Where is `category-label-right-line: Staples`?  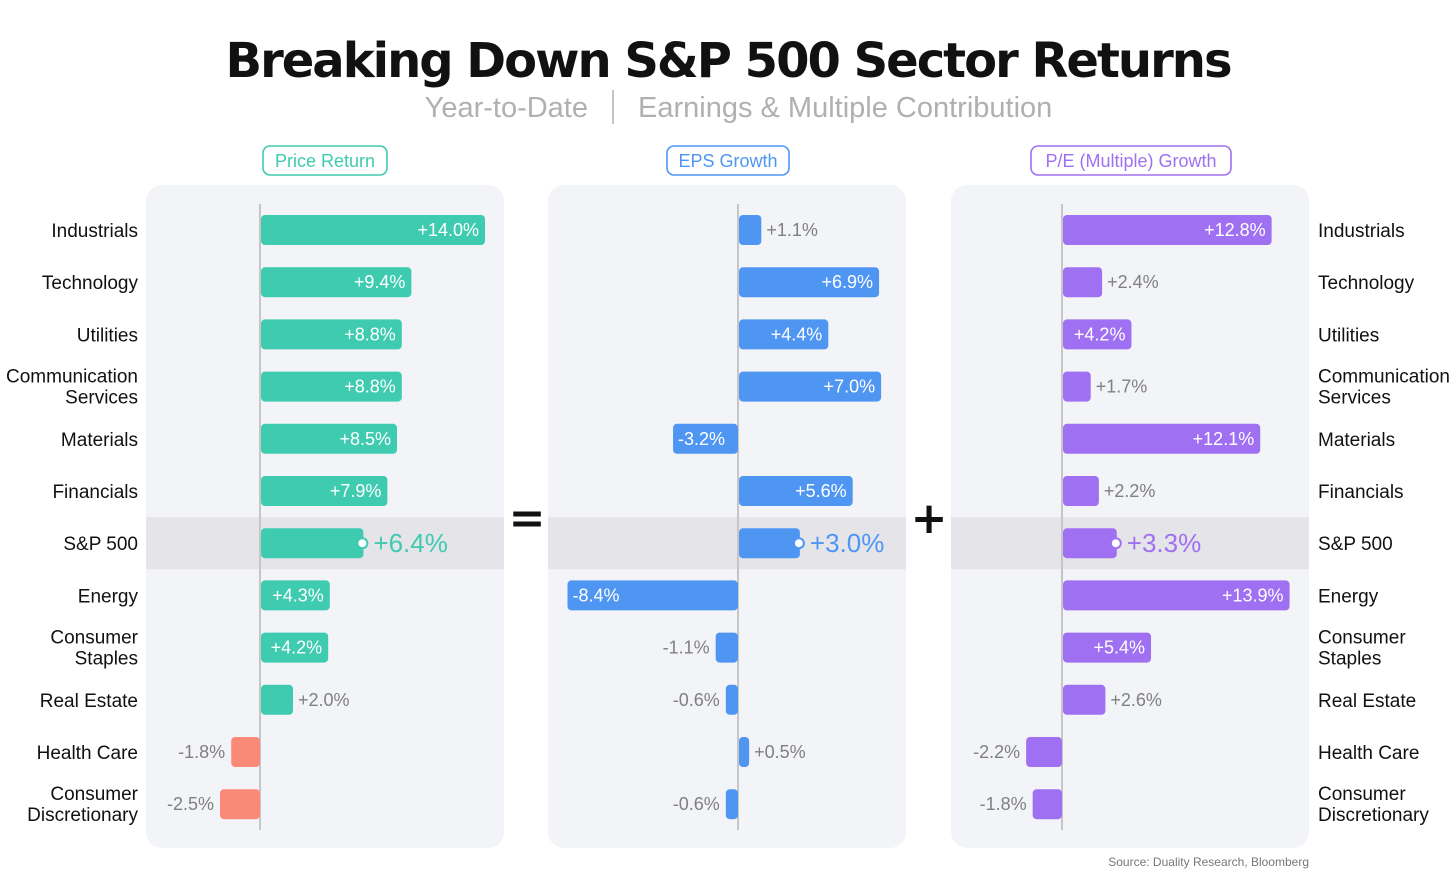 category-label-right-line: Staples is located at coordinates (1349, 659).